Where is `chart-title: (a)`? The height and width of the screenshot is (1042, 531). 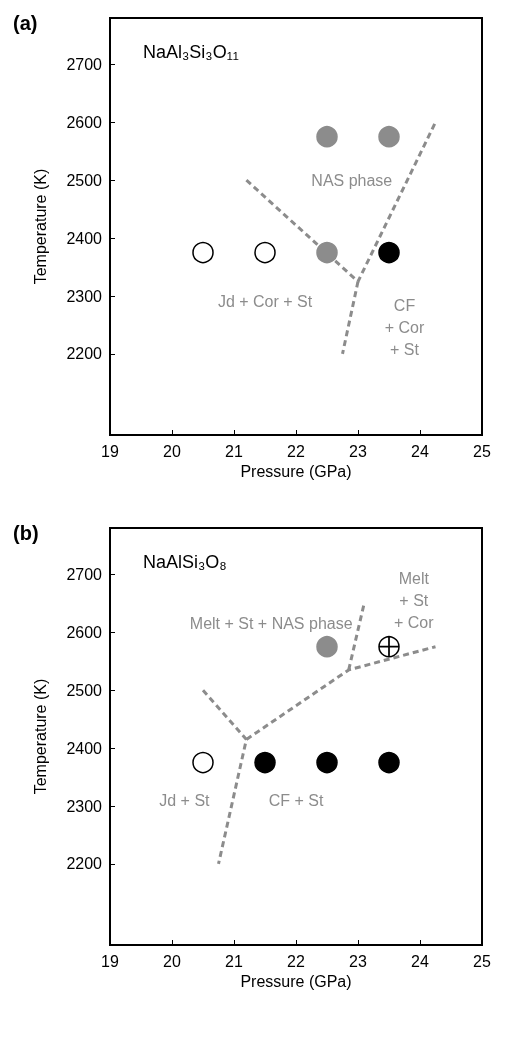 chart-title: (a) is located at coordinates (25, 23).